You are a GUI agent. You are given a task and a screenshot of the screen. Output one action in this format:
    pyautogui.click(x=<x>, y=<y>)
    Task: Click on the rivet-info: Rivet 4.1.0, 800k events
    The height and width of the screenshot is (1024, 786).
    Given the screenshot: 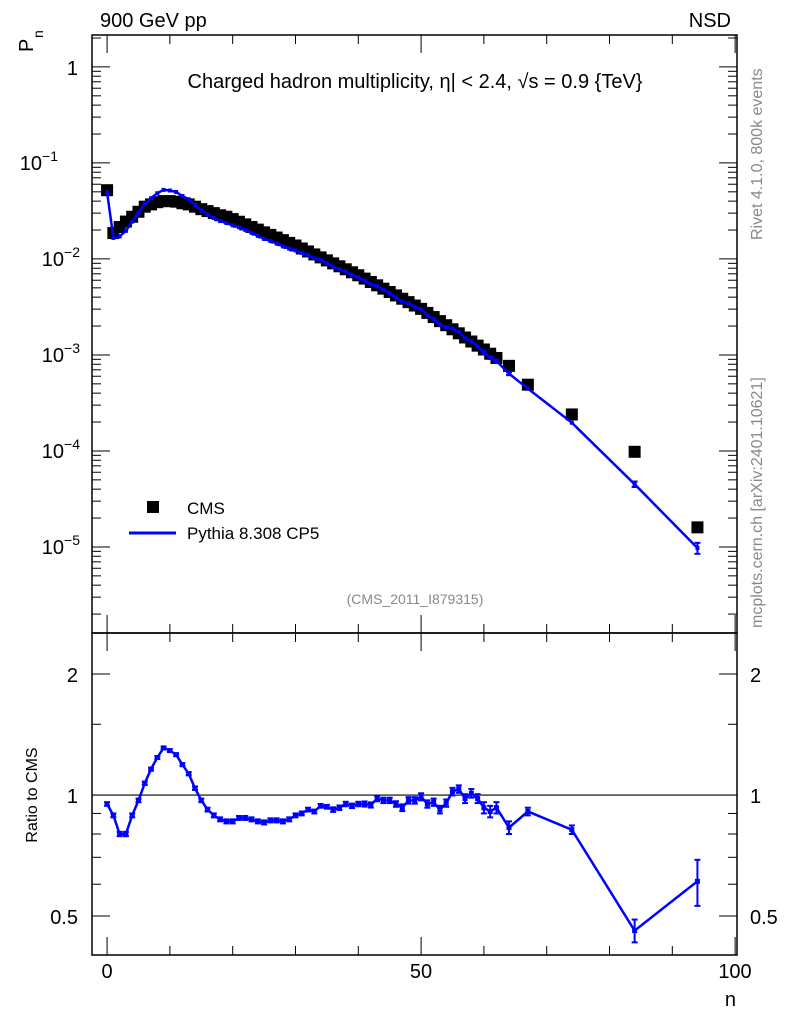 What is the action you would take?
    pyautogui.click(x=757, y=154)
    